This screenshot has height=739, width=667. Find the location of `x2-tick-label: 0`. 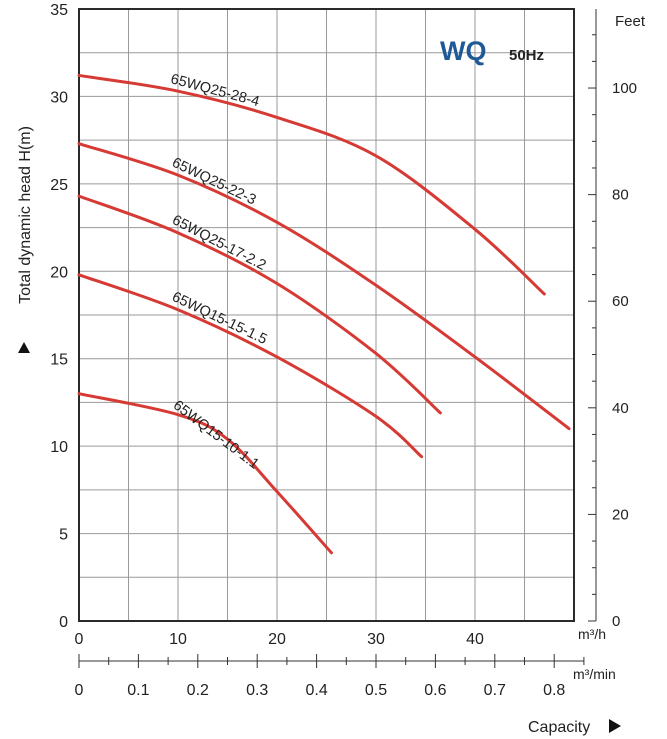

x2-tick-label: 0 is located at coordinates (79, 690).